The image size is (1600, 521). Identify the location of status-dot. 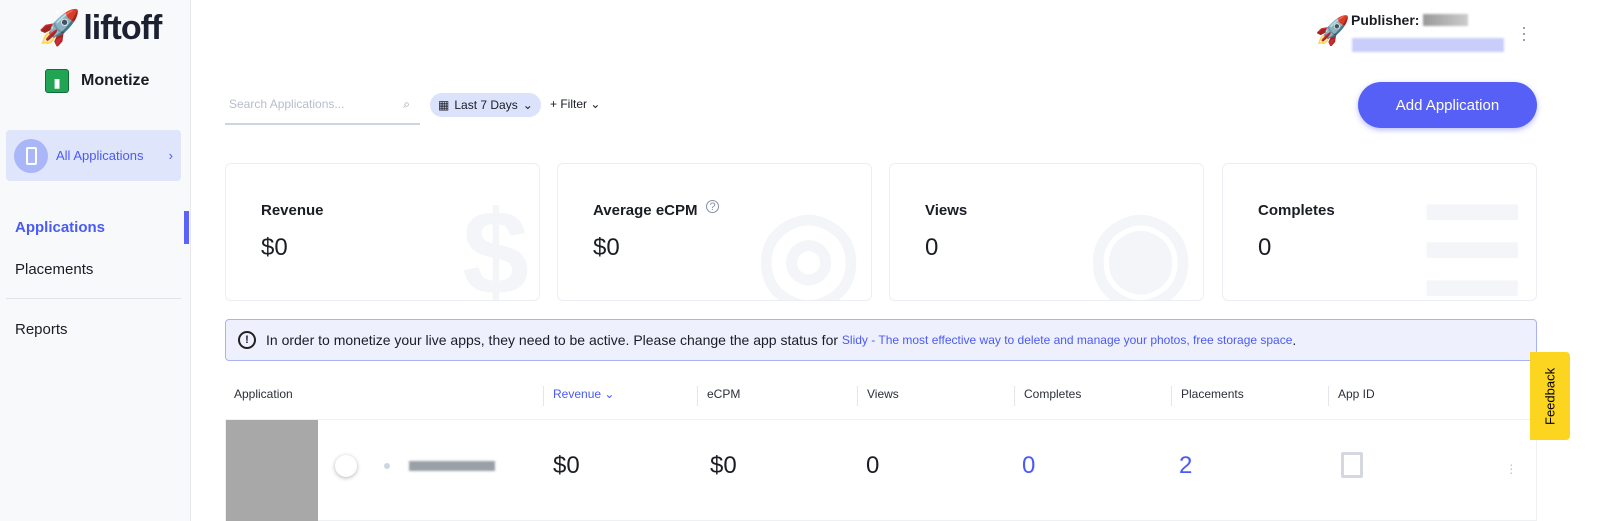
(387, 466).